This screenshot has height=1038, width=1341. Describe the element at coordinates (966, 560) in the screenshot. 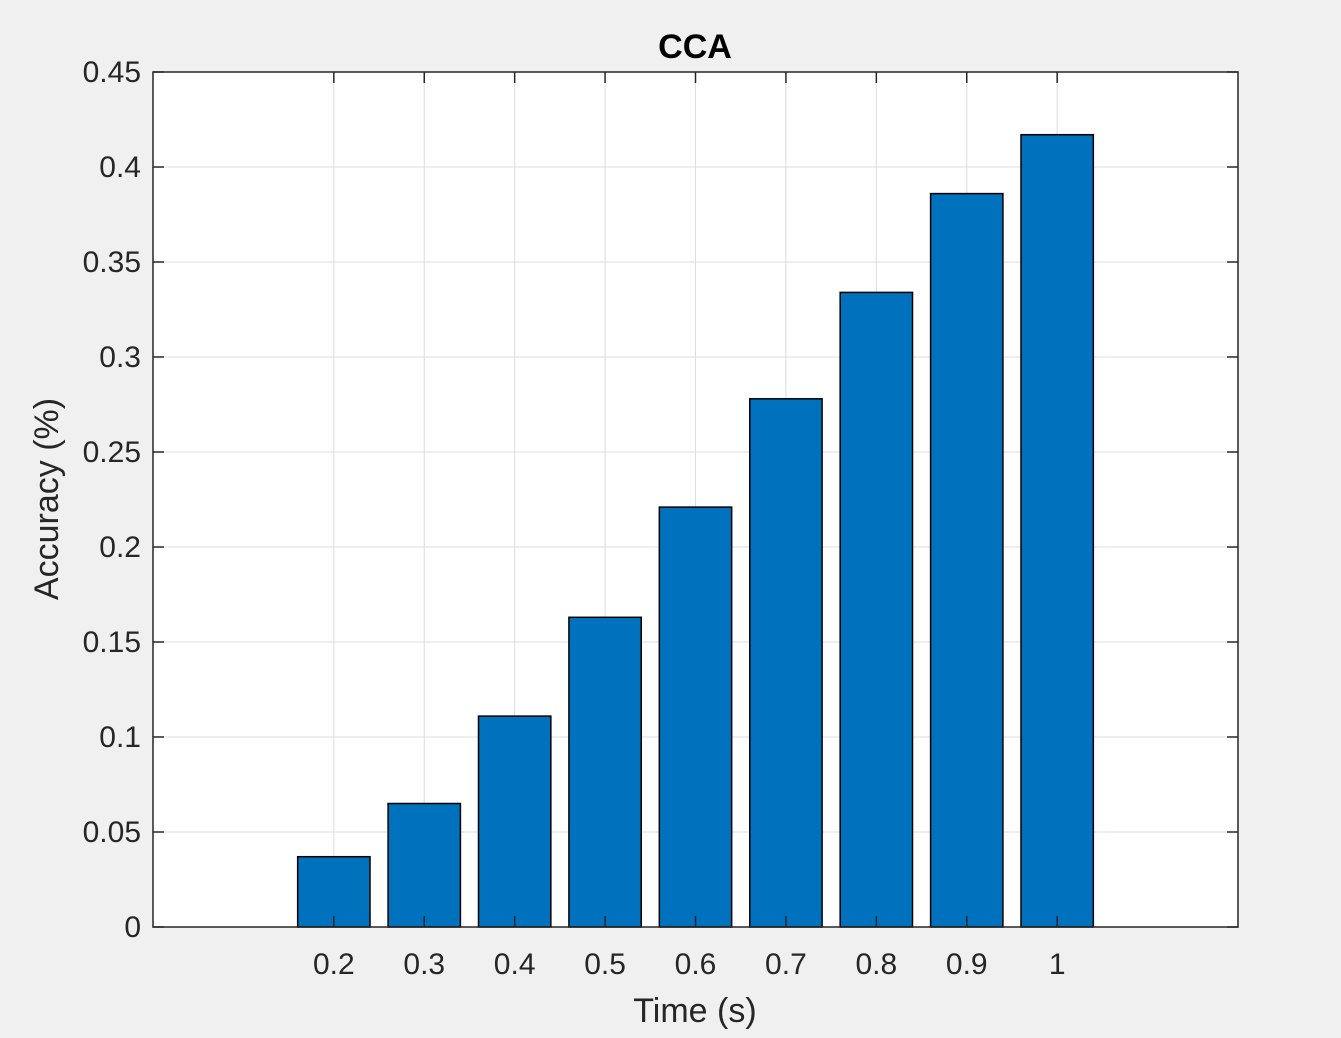

I see `bar-0.9` at that location.